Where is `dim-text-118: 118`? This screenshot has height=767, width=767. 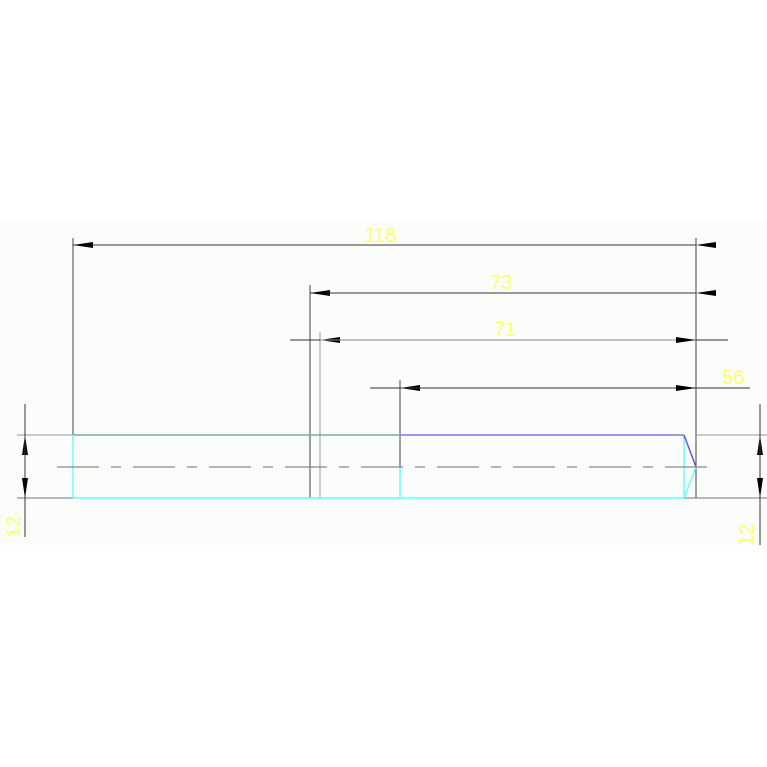
dim-text-118: 118 is located at coordinates (380, 236).